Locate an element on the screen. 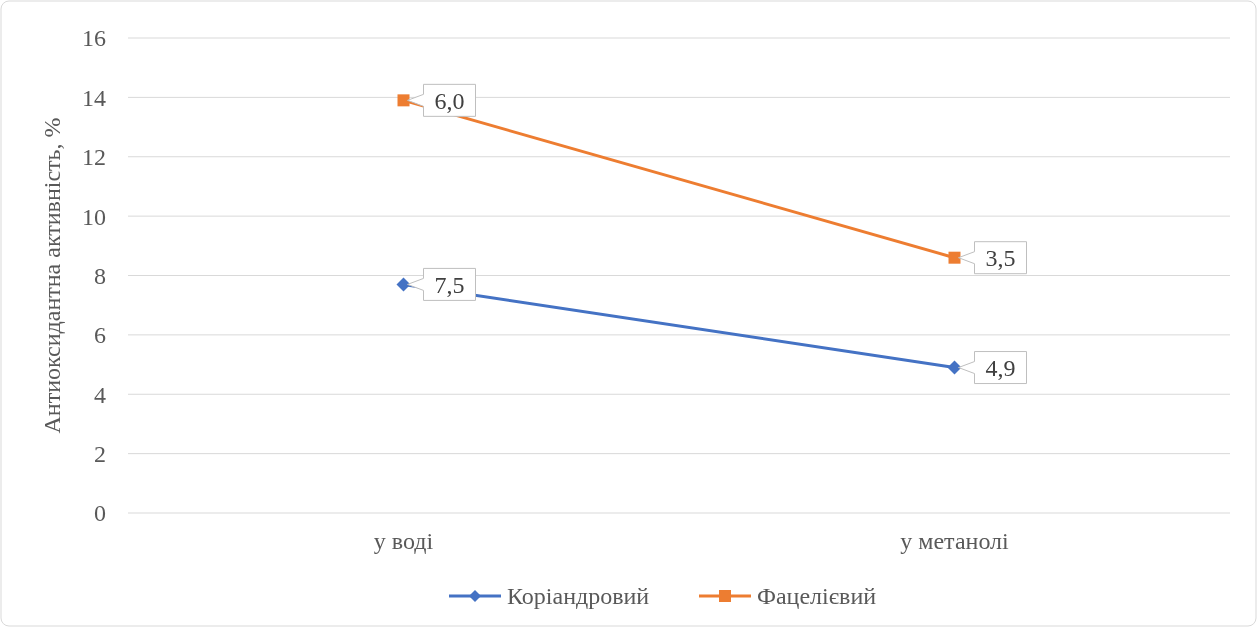  y-tick-label: 0 is located at coordinates (100, 513).